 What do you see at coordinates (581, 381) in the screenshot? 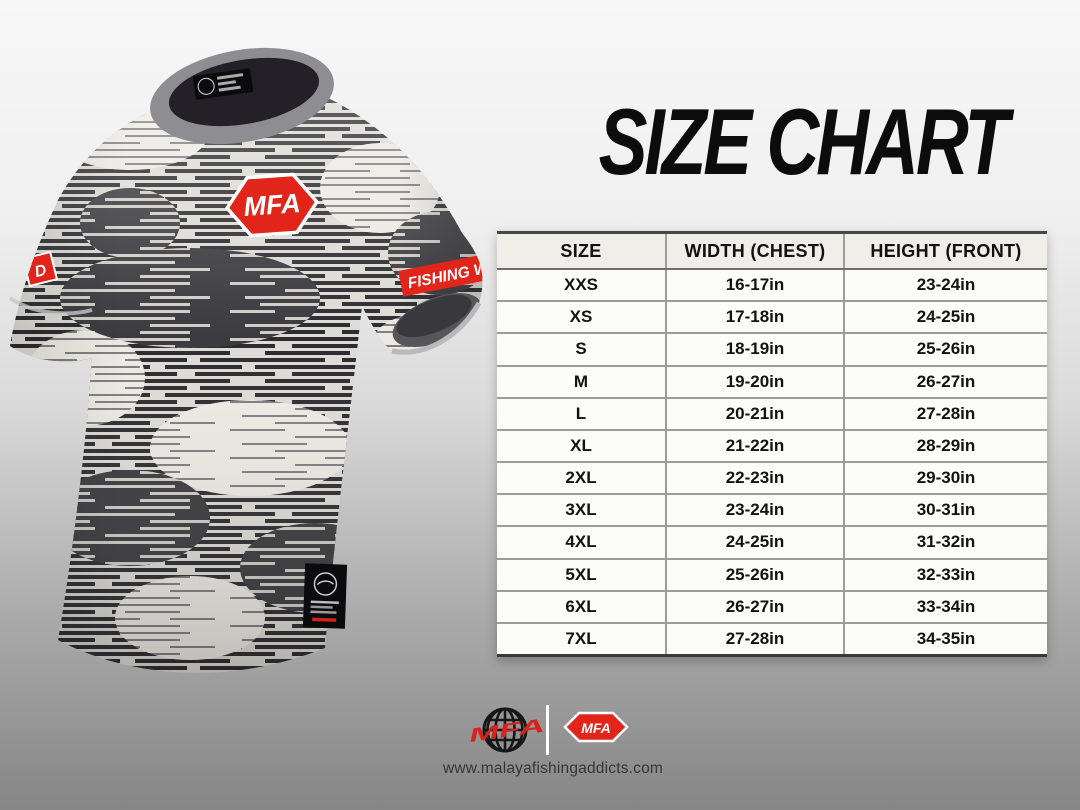
I see `table-cell: M` at bounding box center [581, 381].